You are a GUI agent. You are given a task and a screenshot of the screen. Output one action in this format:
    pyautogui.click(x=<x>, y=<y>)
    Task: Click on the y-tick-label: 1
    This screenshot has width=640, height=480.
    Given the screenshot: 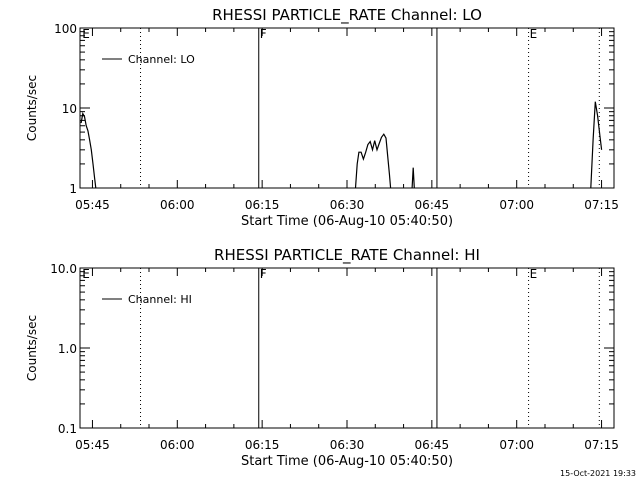 What is the action you would take?
    pyautogui.click(x=73, y=189)
    